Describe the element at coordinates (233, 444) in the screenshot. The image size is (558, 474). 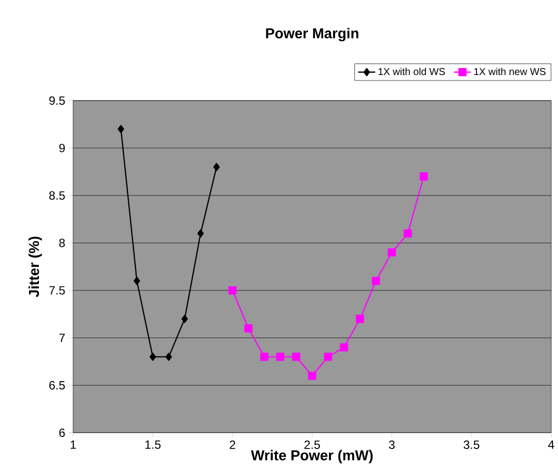
I see `x-tick-label: 2` at that location.